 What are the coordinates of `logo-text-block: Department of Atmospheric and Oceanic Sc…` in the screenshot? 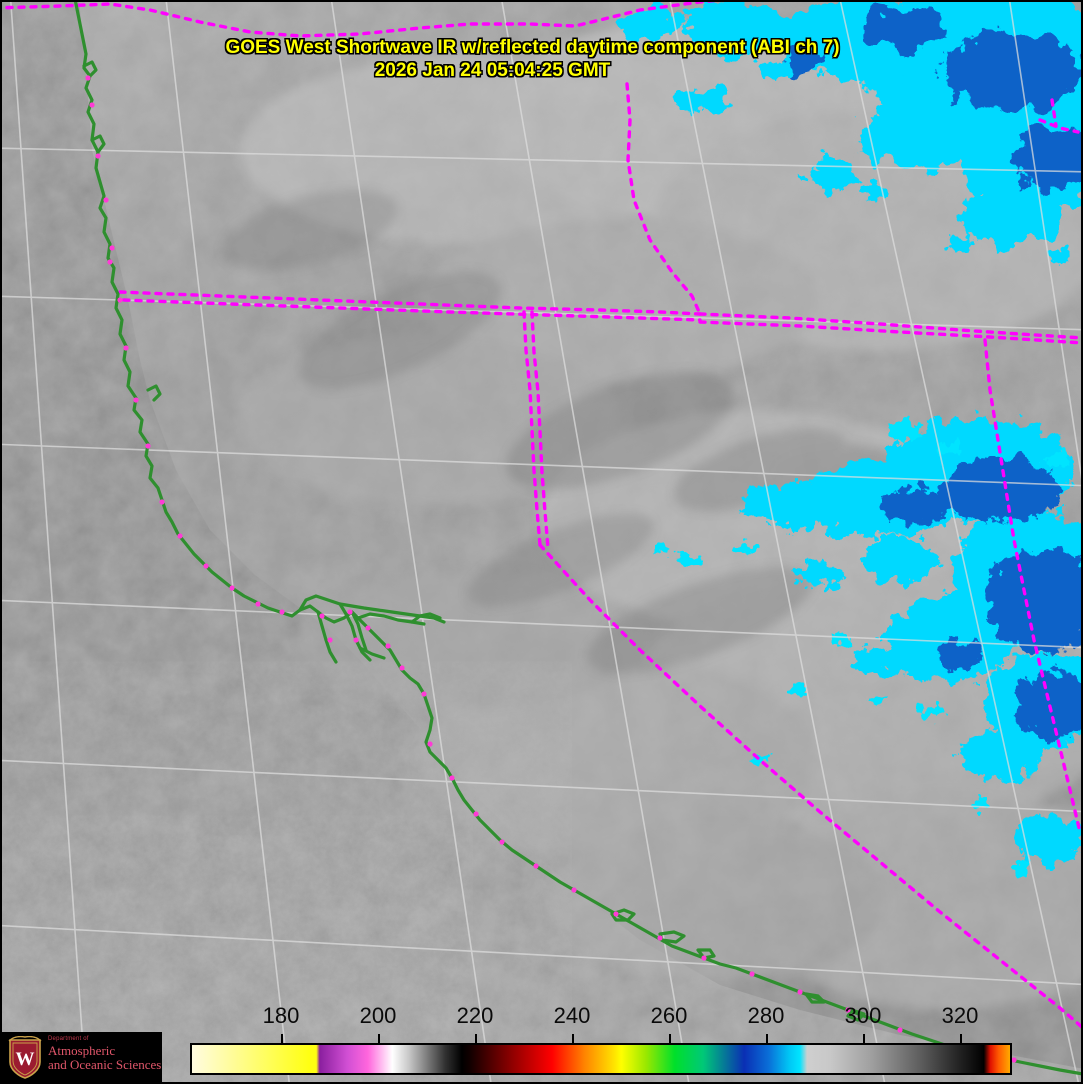 It's located at (104, 1053).